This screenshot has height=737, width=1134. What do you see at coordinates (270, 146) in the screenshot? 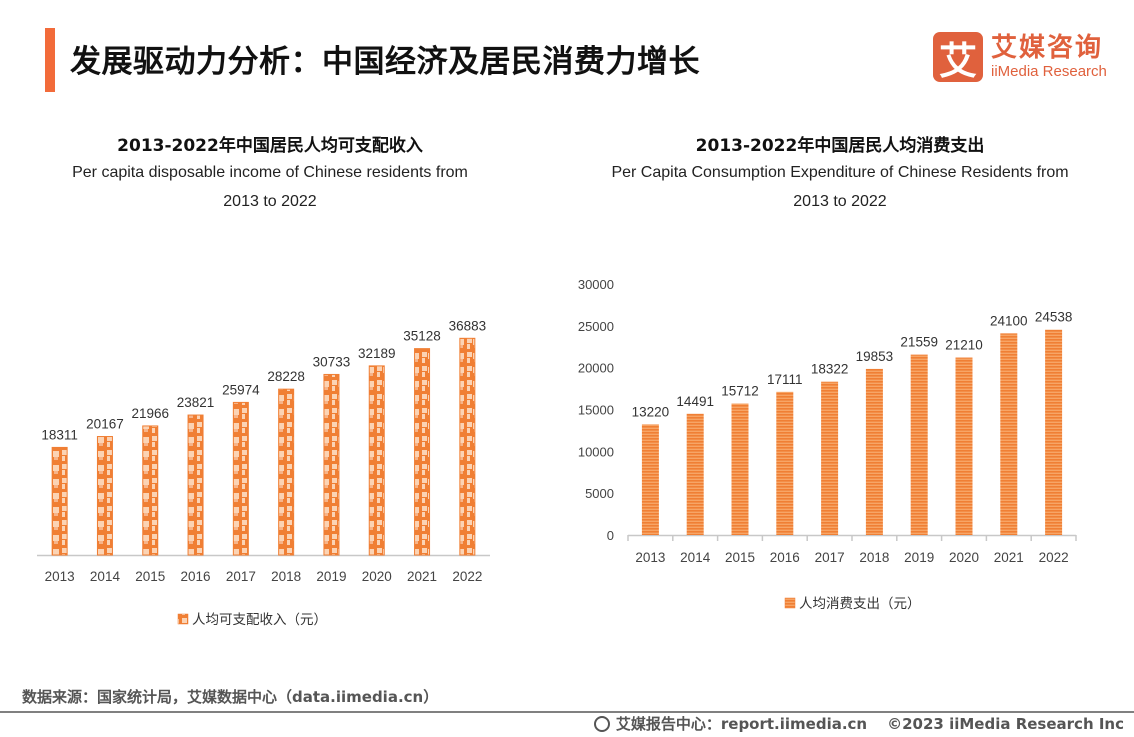
I see `chart1-title: 2013-2022年中国居民人均可支配收入` at bounding box center [270, 146].